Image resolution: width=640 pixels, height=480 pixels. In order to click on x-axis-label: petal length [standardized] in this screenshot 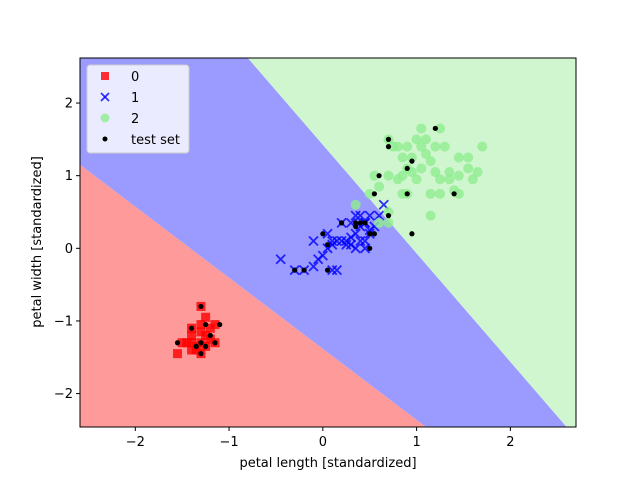, I will do `click(327, 463)`.